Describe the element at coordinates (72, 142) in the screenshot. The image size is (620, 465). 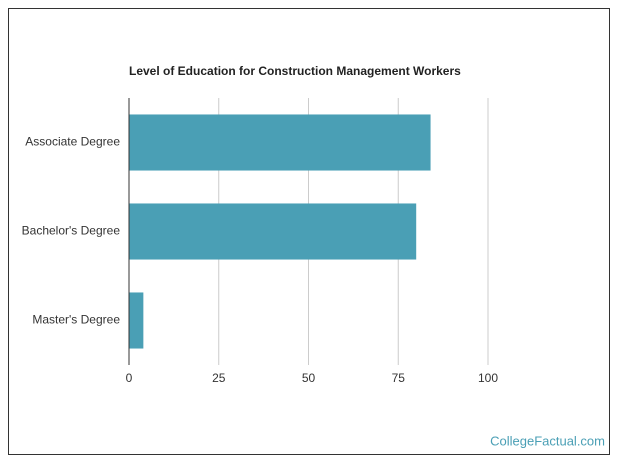
I see `y-tick-label: Associate Degree` at that location.